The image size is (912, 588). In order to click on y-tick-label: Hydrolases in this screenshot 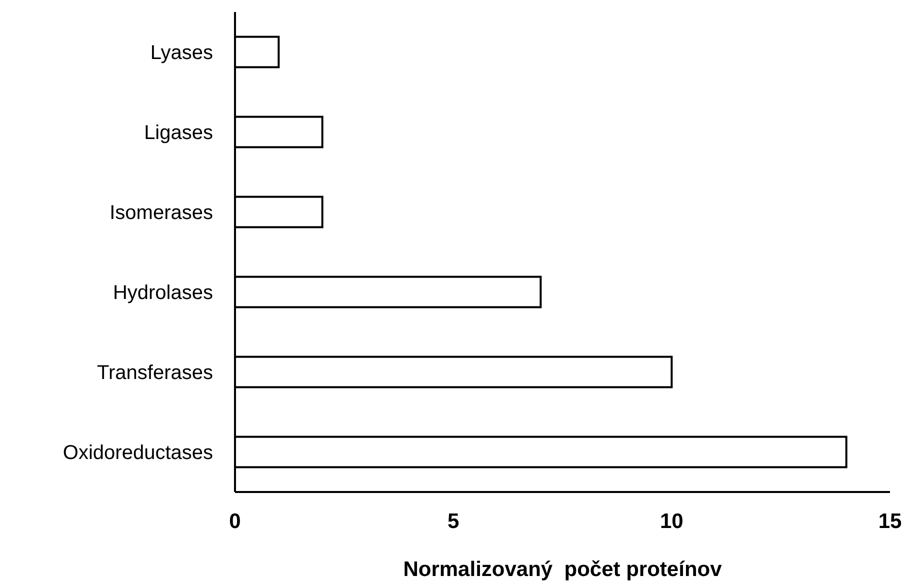, I will do `click(162, 293)`.